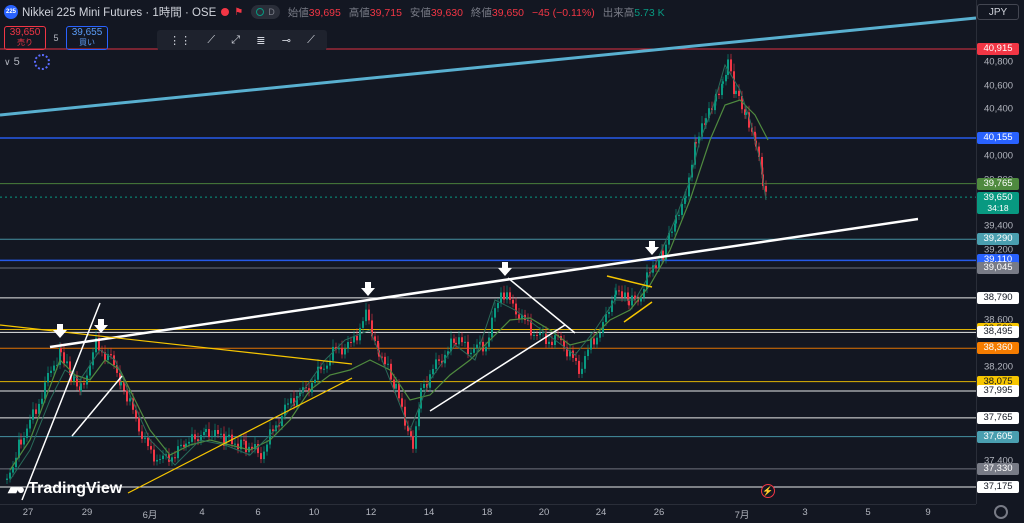 The image size is (1024, 523). I want to click on last-price-tag: 39,650 34:18, so click(998, 203).